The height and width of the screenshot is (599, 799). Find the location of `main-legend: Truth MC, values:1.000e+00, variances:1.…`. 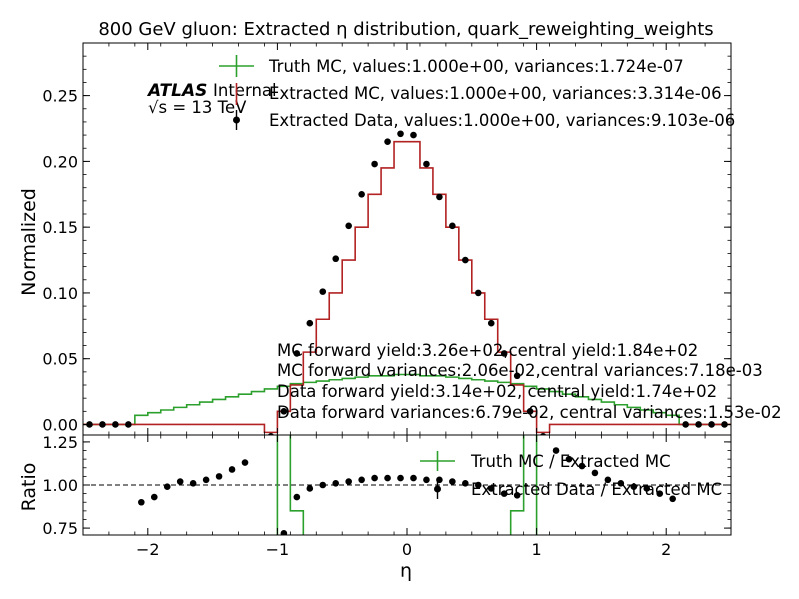

main-legend: Truth MC, values:1.000e+00, variances:1.… is located at coordinates (477, 92).